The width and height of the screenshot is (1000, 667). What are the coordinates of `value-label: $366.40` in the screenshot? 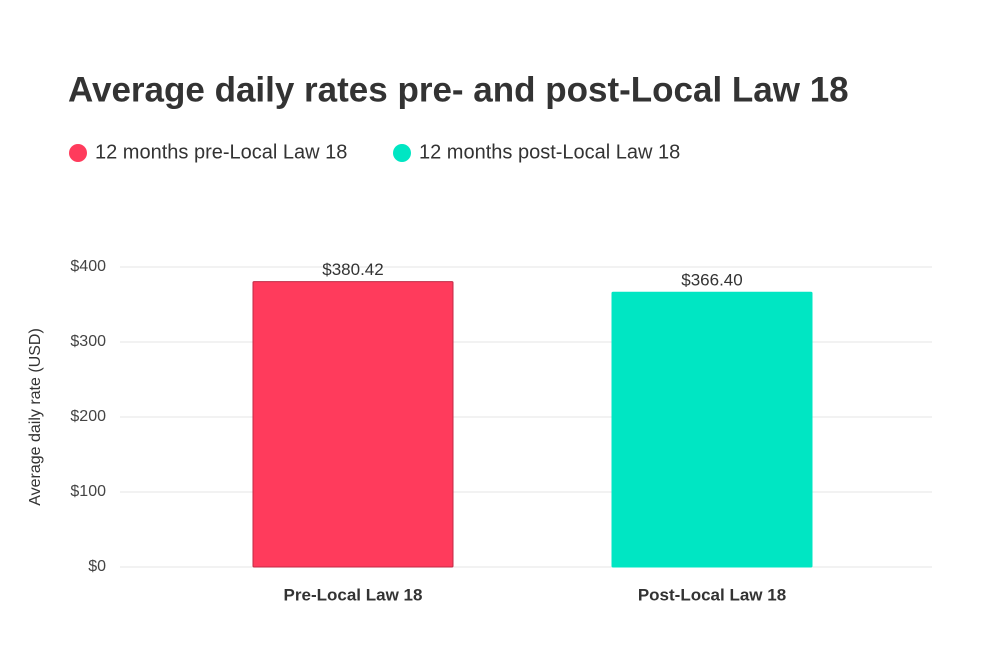 It's located at (711, 280).